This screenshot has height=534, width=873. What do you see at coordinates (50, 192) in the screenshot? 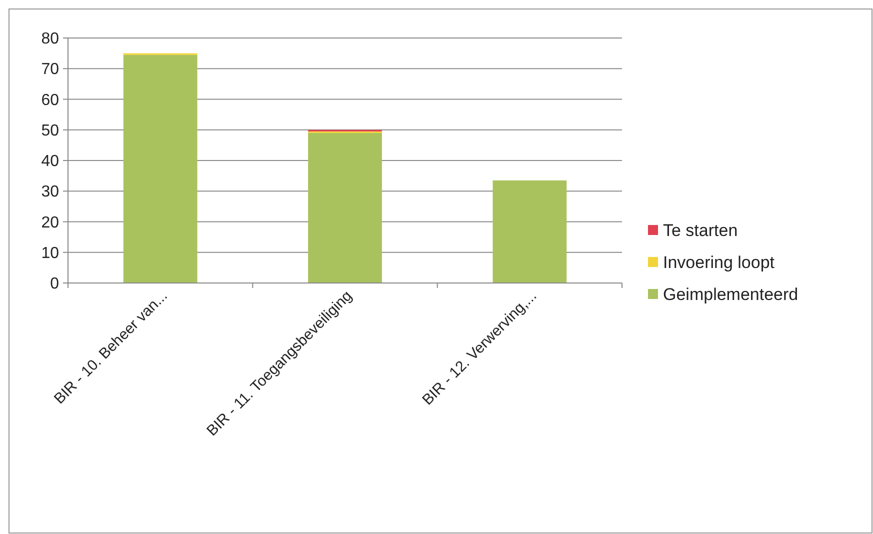
I see `y-tick-label: 30` at bounding box center [50, 192].